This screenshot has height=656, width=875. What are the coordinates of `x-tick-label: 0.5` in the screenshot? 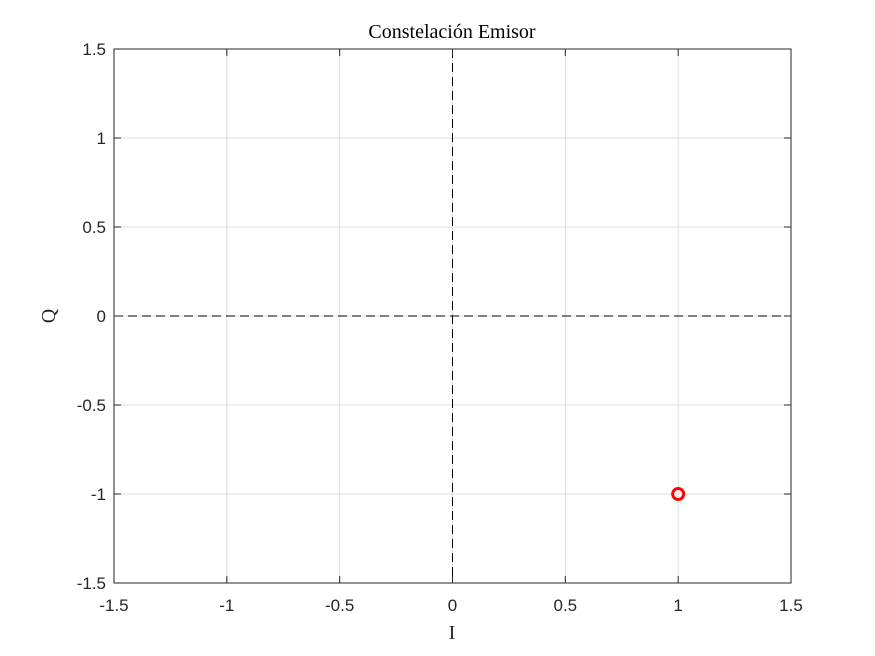 It's located at (566, 605).